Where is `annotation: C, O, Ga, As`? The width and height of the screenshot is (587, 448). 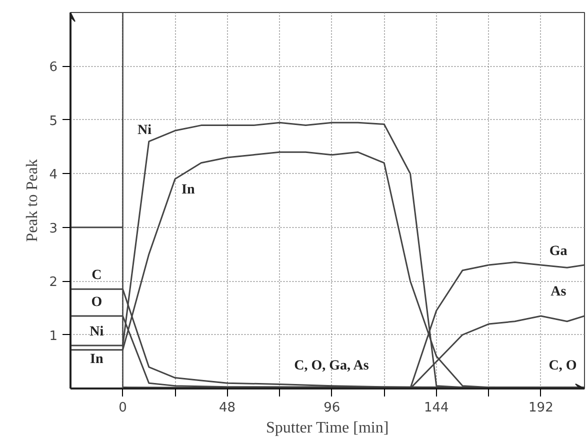 annotation: C, O, Ga, As is located at coordinates (332, 366).